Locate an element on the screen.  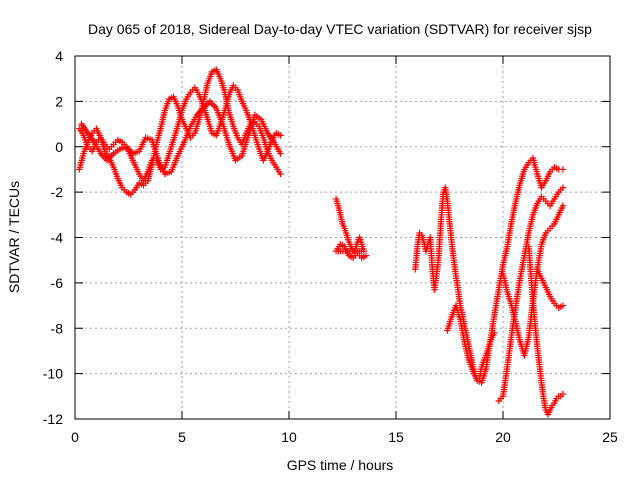
series-track-f is located at coordinates (505, 270).